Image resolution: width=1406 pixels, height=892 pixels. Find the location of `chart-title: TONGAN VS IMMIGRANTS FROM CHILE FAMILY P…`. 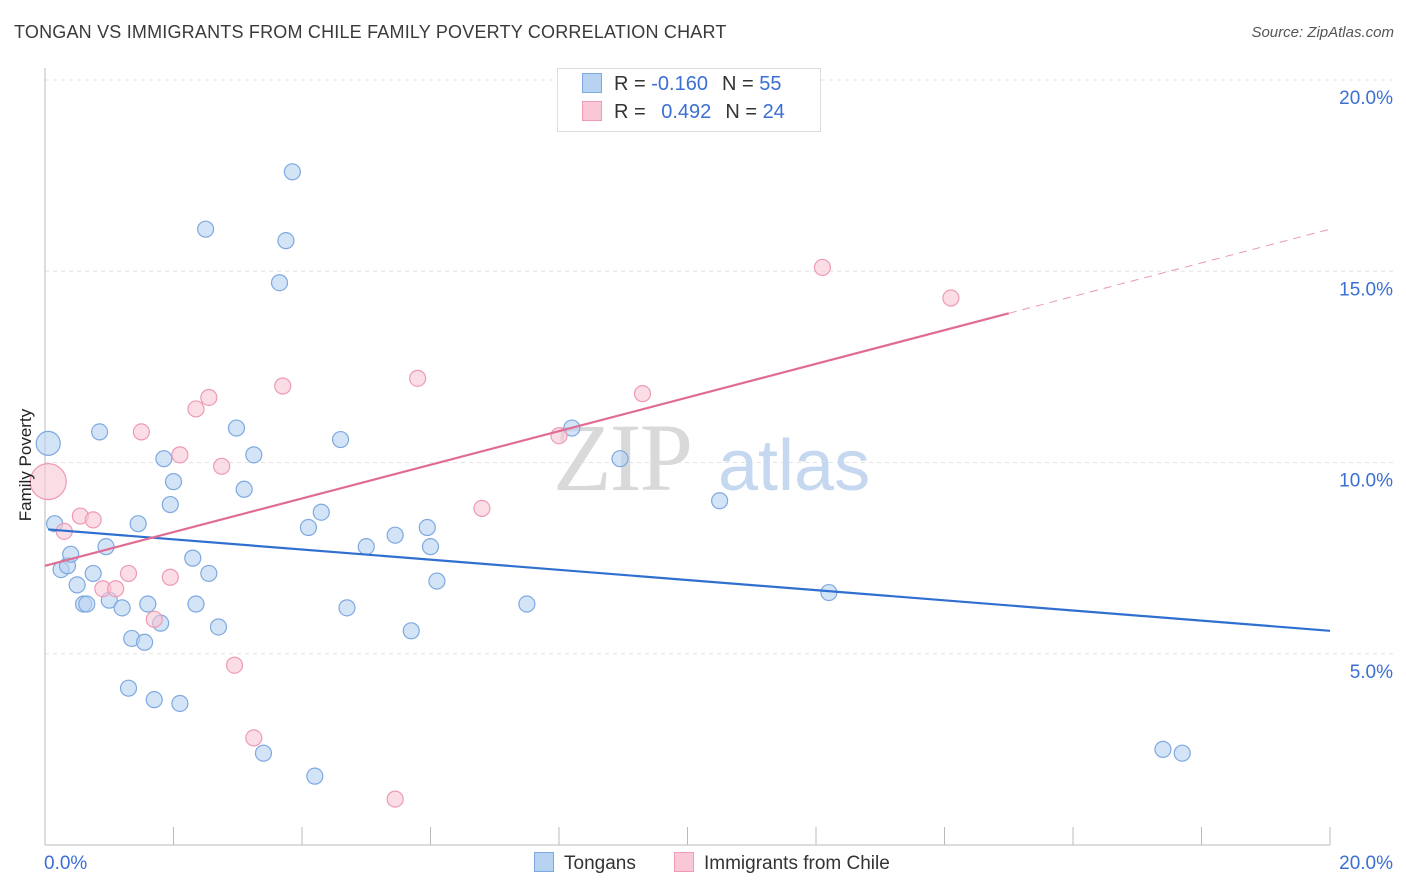

chart-title: TONGAN VS IMMIGRANTS FROM CHILE FAMILY P… is located at coordinates (370, 32).